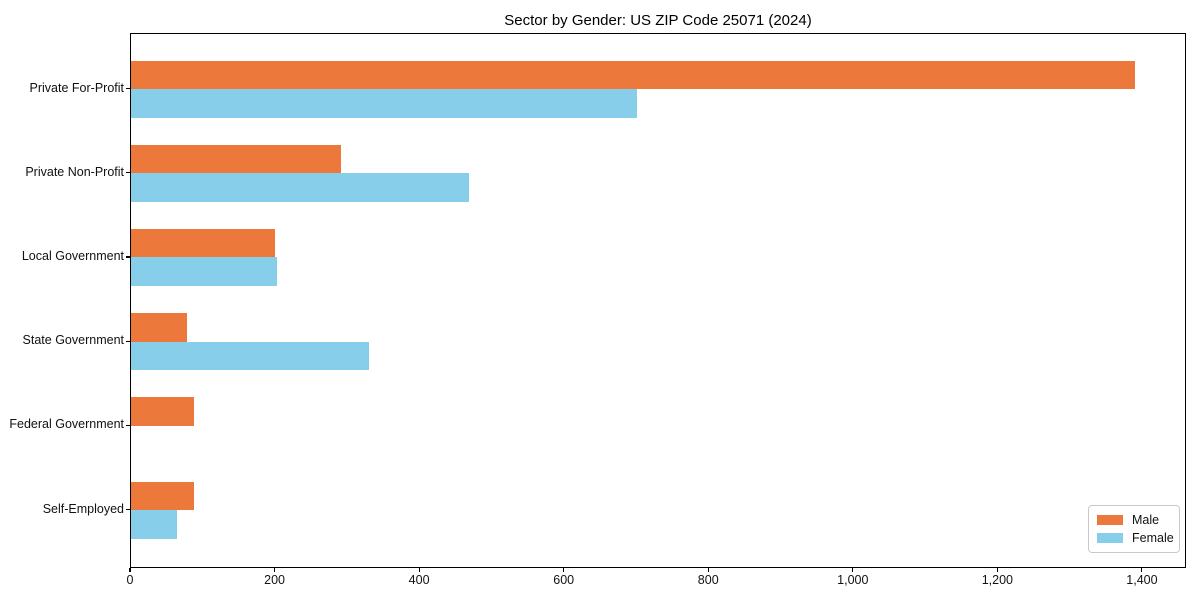 This screenshot has height=600, width=1200. What do you see at coordinates (1110, 538) in the screenshot?
I see `legend-swatch-female-icon` at bounding box center [1110, 538].